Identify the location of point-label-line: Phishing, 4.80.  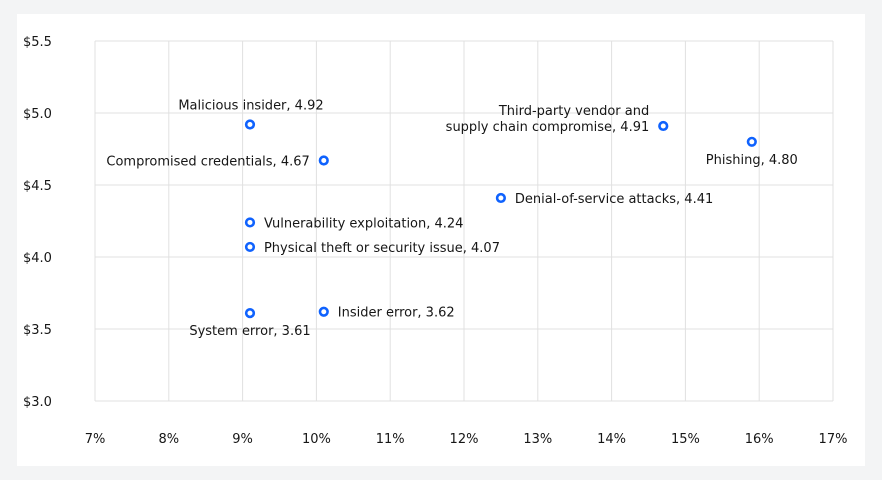
(752, 160).